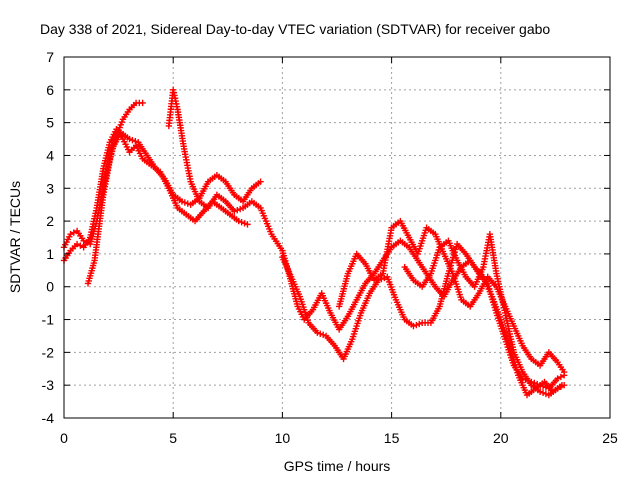 The image size is (640, 480). I want to click on x-tick-label: 10, so click(283, 438).